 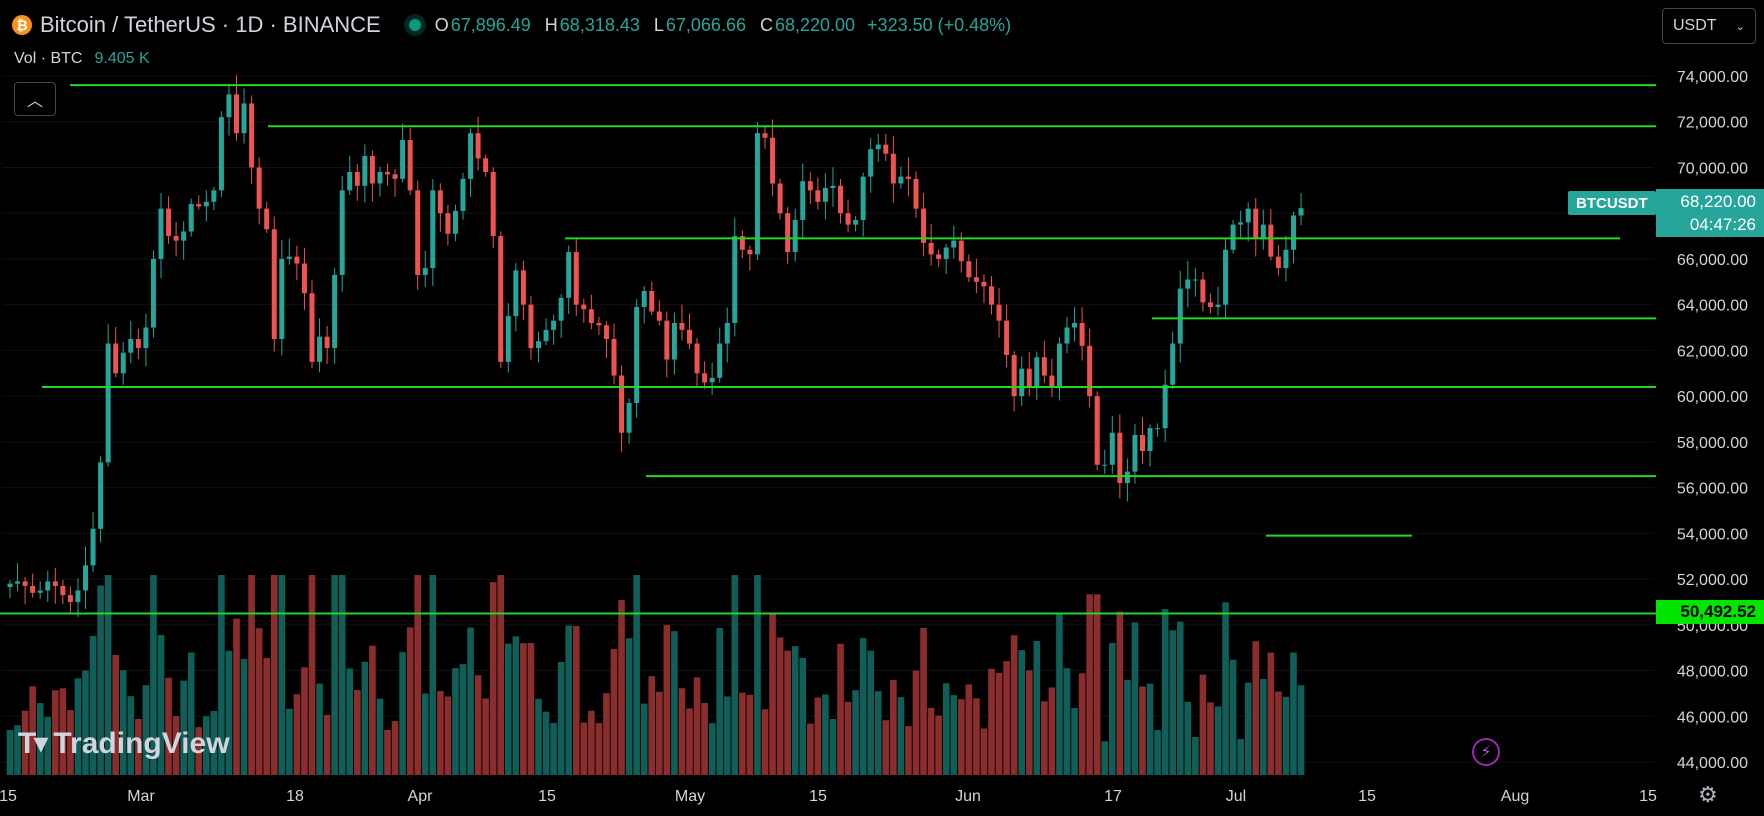 I want to click on tradingview-logo: T▾ TradingView, so click(x=124, y=743).